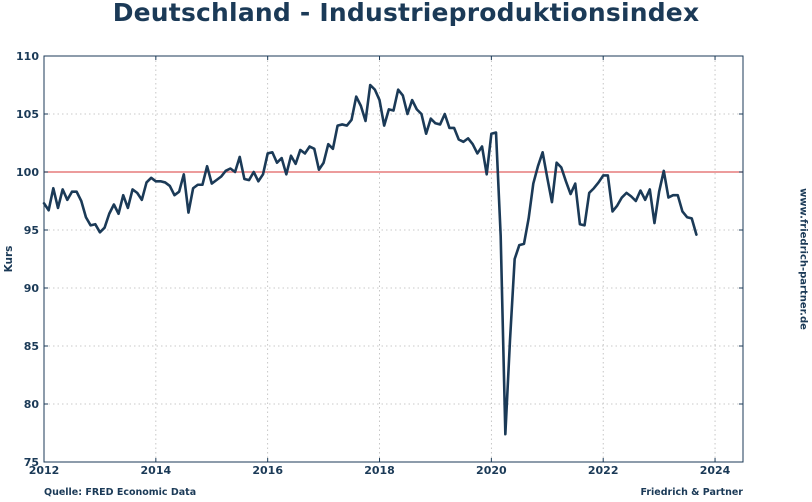  What do you see at coordinates (27, 114) in the screenshot?
I see `y-tick-label-105: 105` at bounding box center [27, 114].